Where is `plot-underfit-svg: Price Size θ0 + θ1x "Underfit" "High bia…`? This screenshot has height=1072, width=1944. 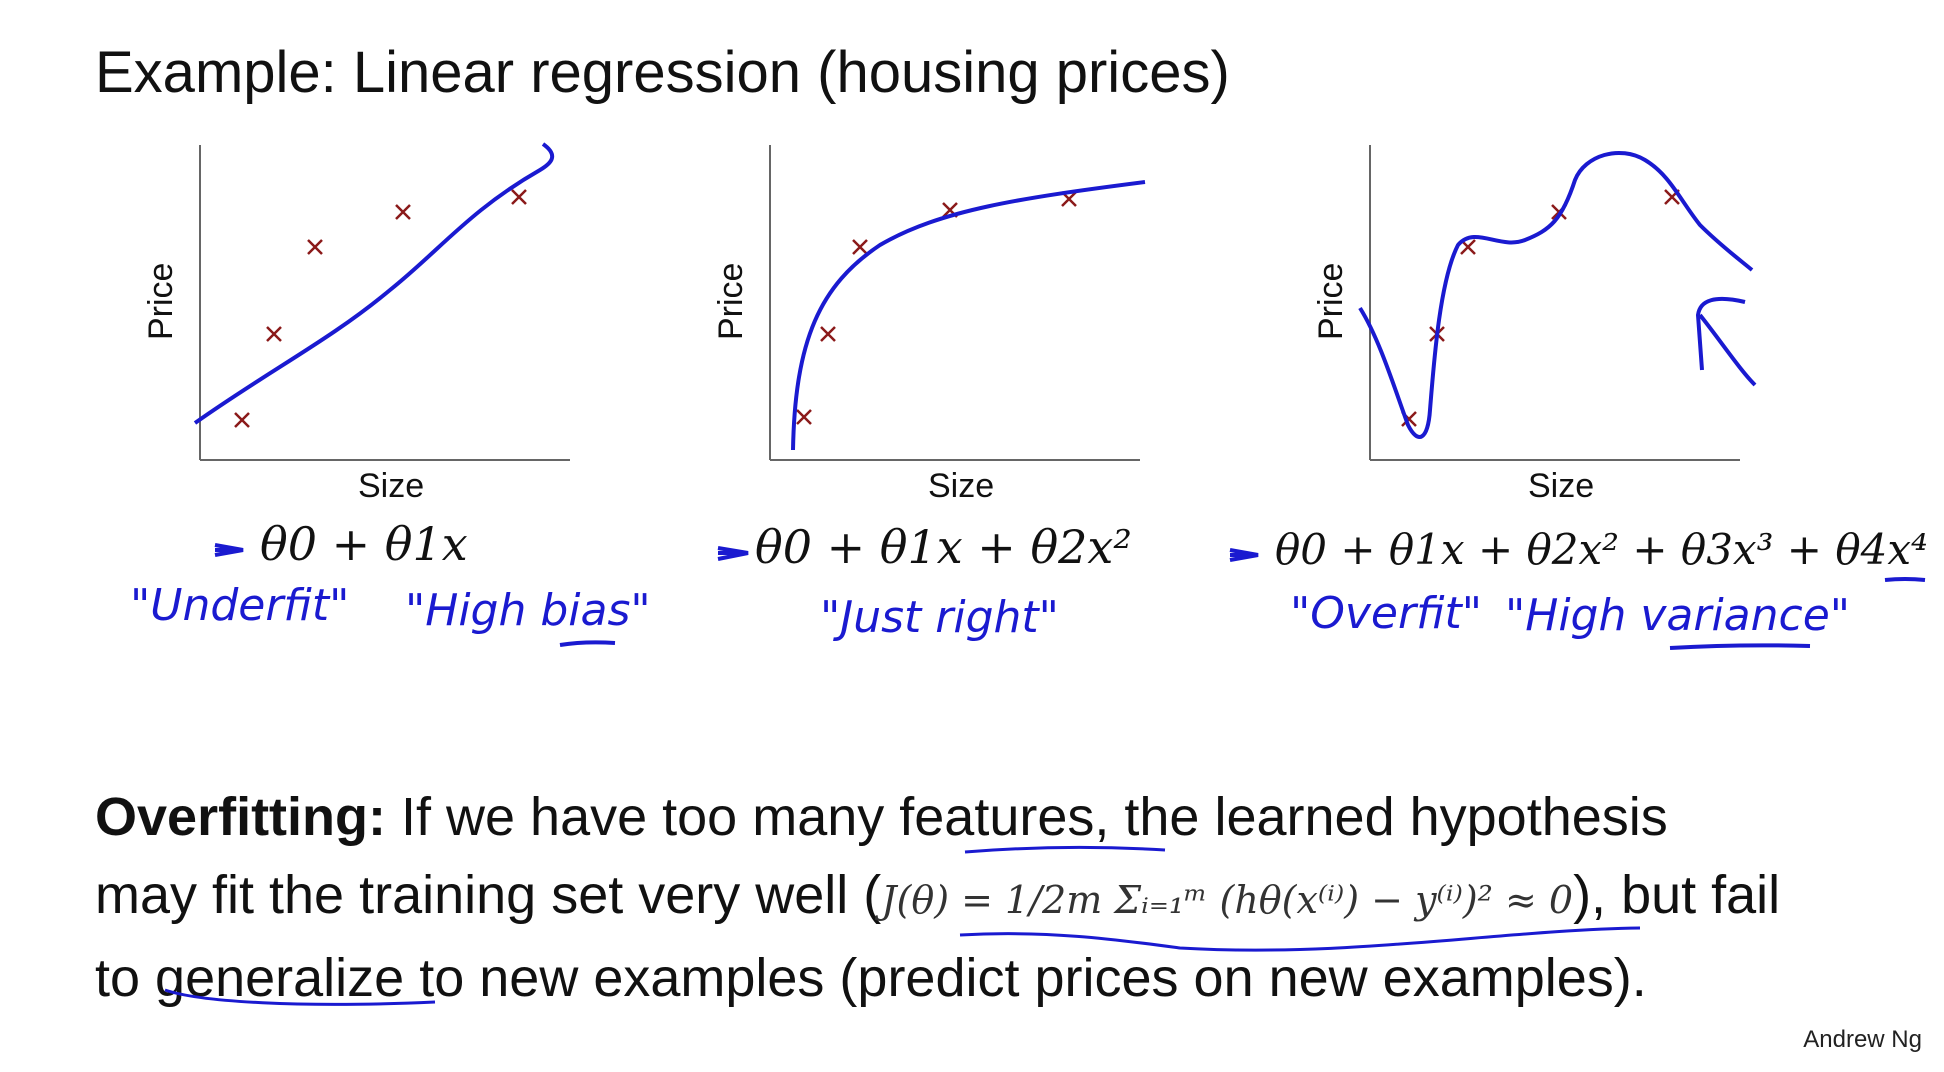
plot-underfit-svg: Price Size θ0 + θ1x "Underfit" "High bia… is located at coordinates (390, 394).